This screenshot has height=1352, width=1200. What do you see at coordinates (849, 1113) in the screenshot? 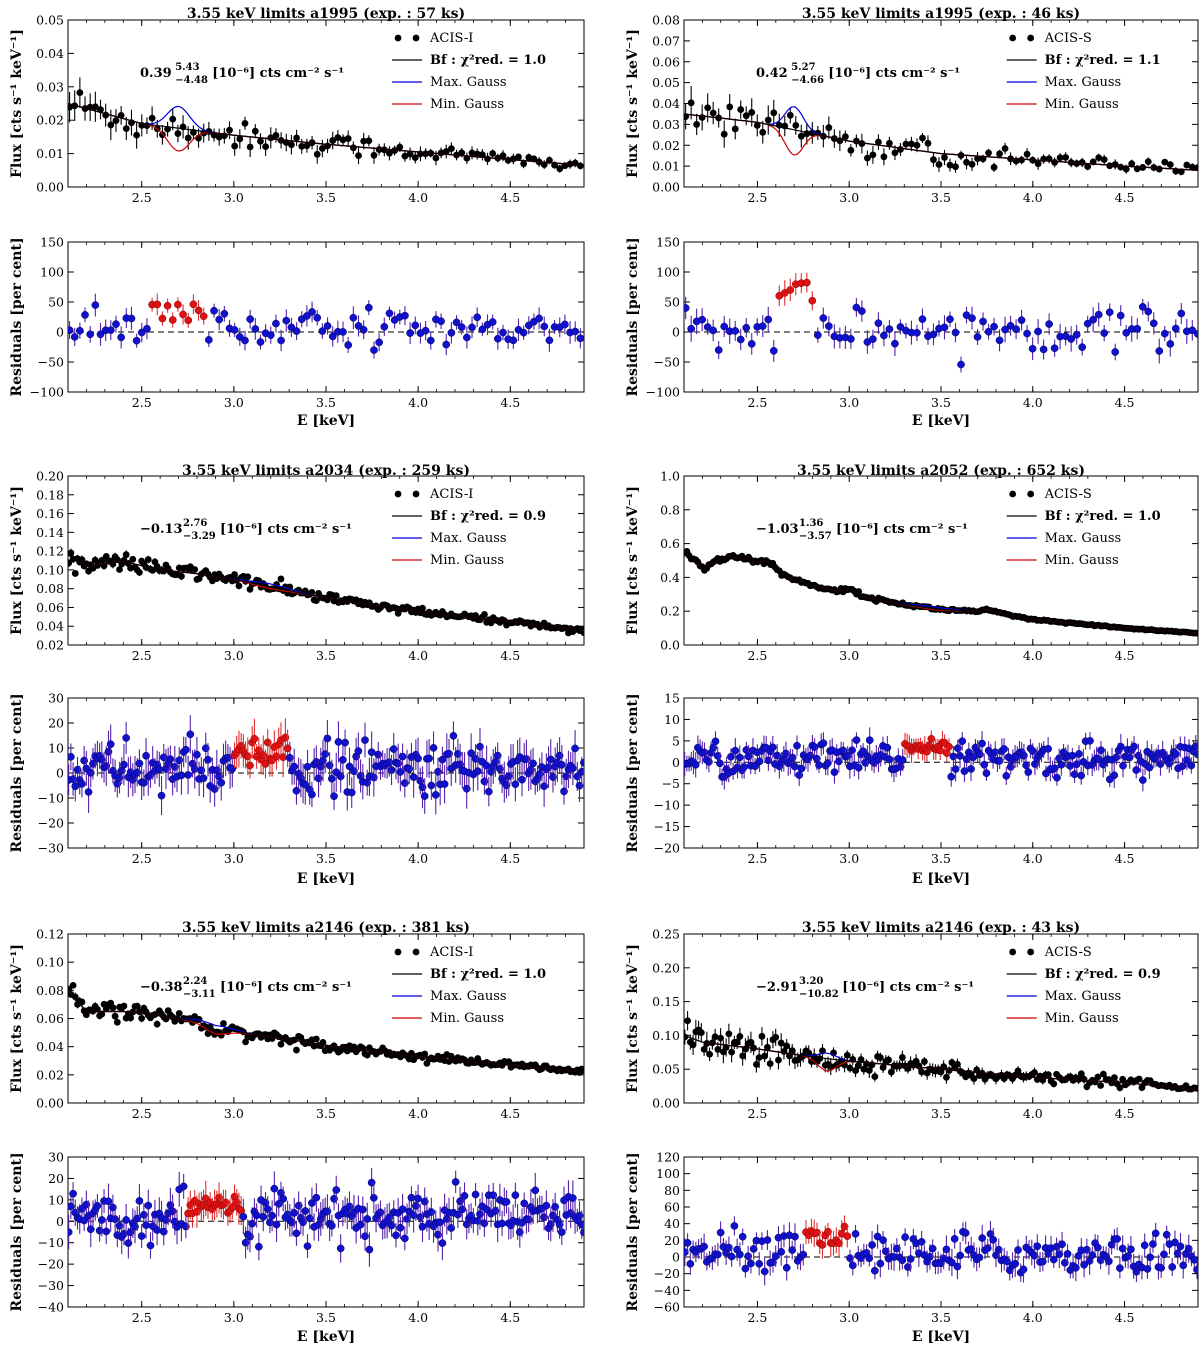
I see `flux-axis-x-tick-label: 3.0` at bounding box center [849, 1113].